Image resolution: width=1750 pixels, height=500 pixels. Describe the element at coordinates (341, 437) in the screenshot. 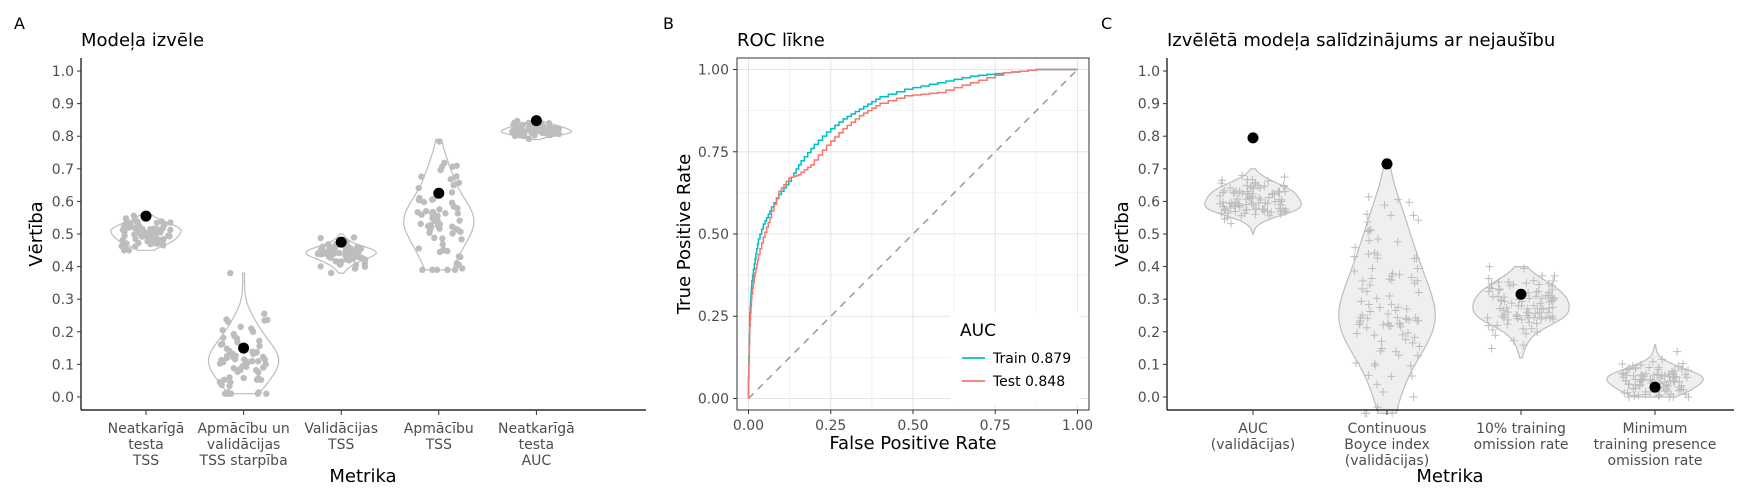

I see `x-tick-label: Validācijas TSS` at that location.